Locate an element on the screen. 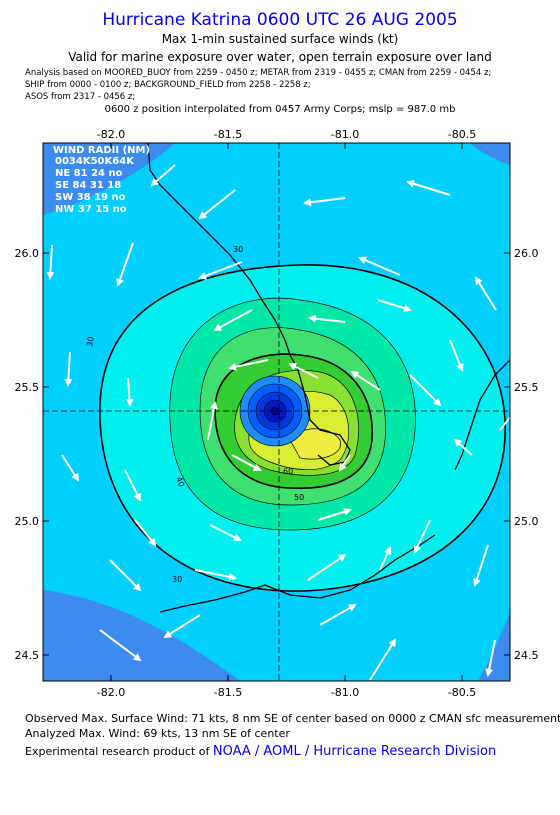 This screenshot has width=560, height=815. credit-text: Experimental research product of is located at coordinates (119, 751).